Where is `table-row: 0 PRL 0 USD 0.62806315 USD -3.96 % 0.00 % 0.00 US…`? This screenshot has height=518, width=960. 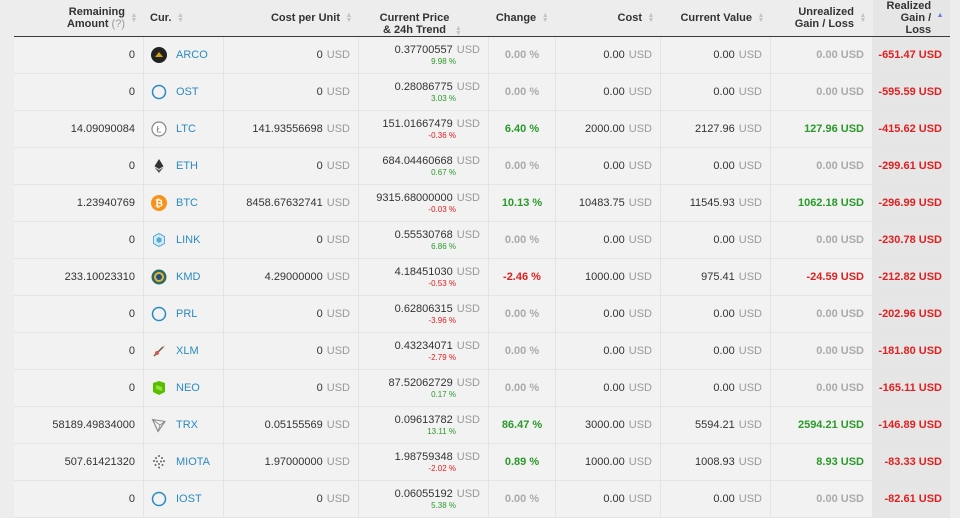 table-row: 0 PRL 0 USD 0.62806315 USD -3.96 % 0.00 % 0.00 US… is located at coordinates (482, 314).